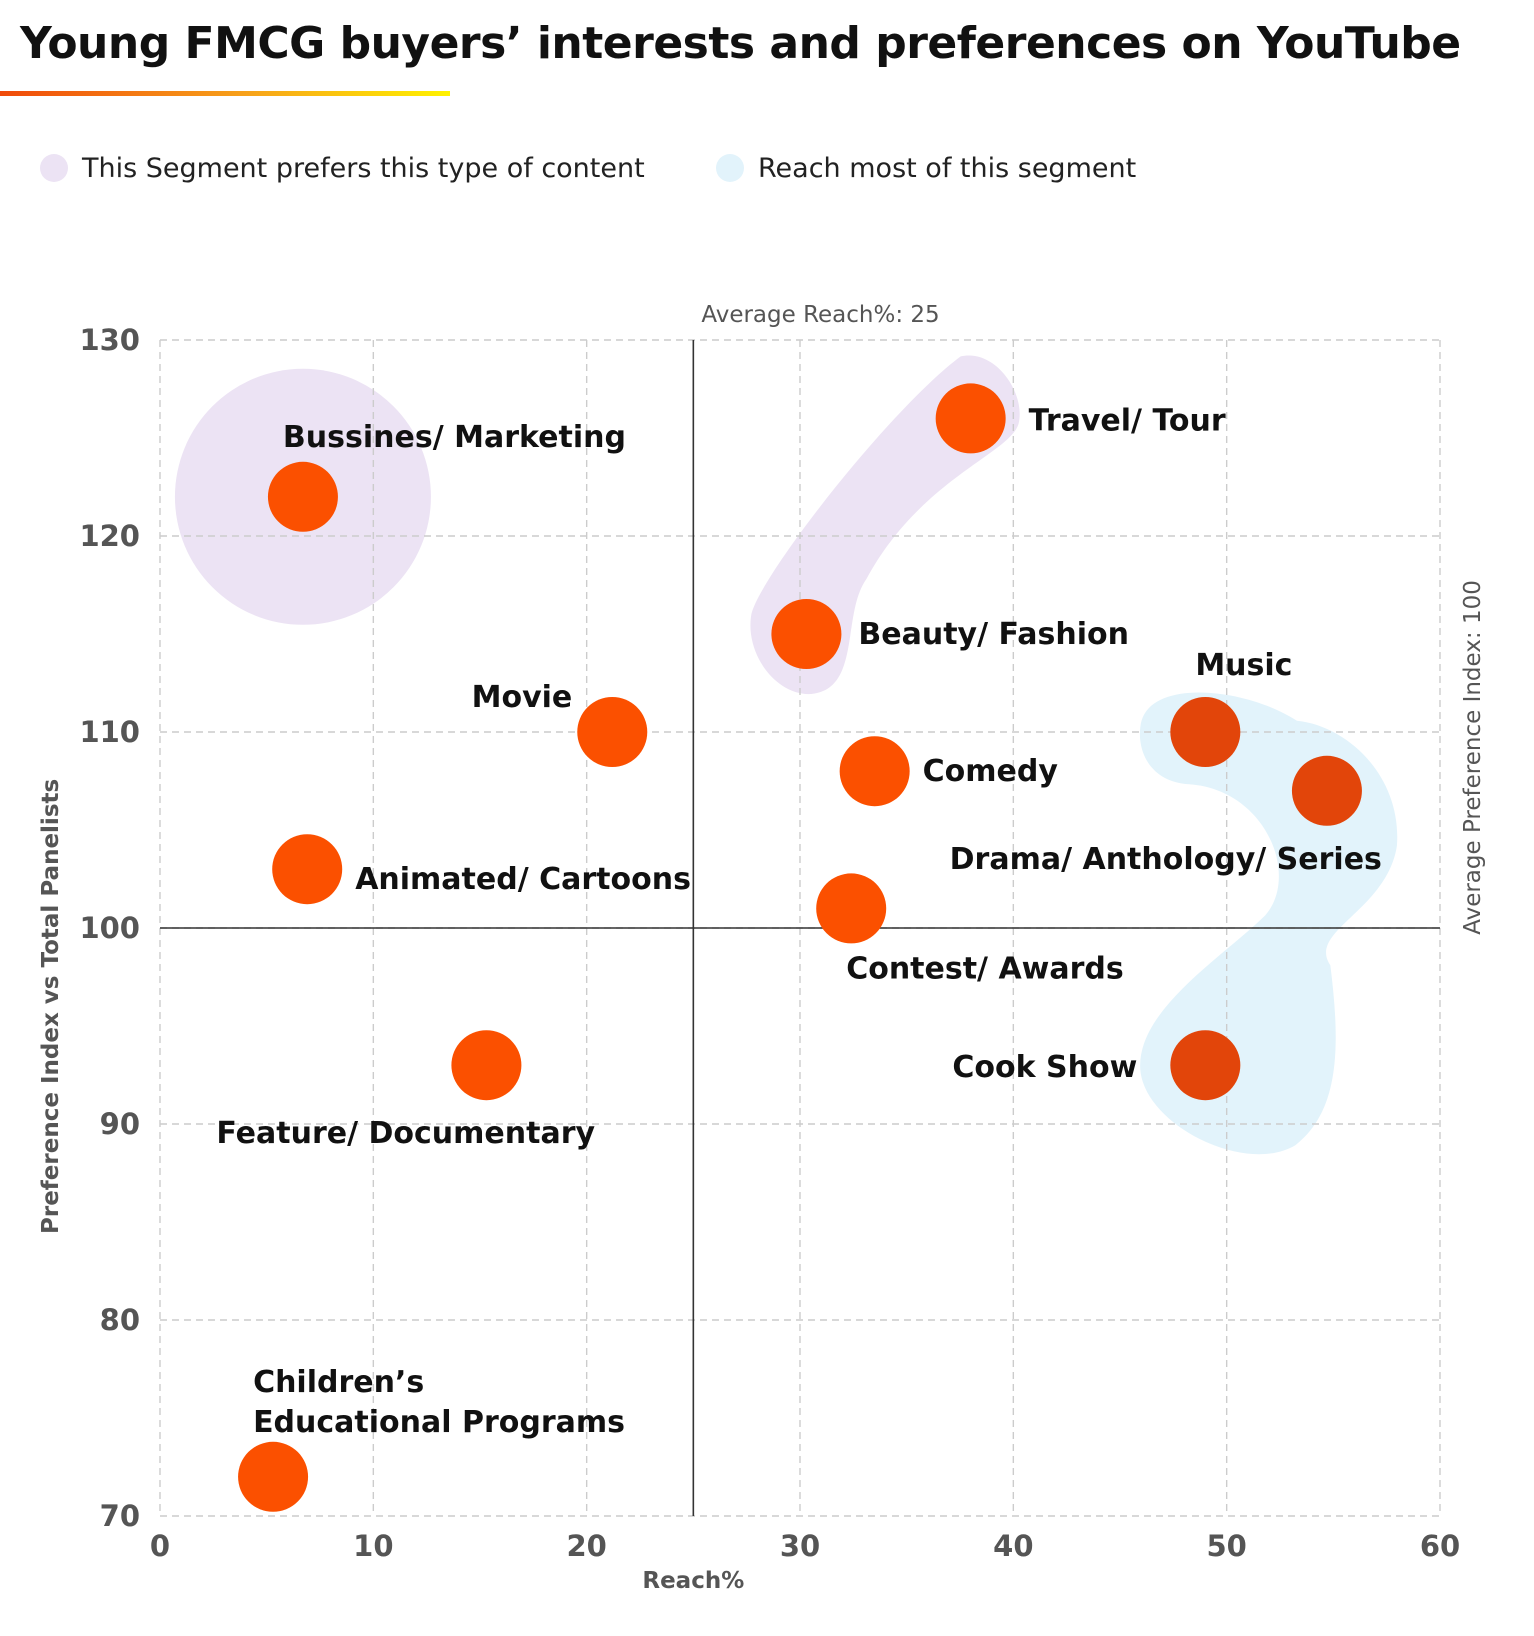 Image resolution: width=1534 pixels, height=1636 pixels. I want to click on point-label: Feature/ Documentary, so click(405, 1133).